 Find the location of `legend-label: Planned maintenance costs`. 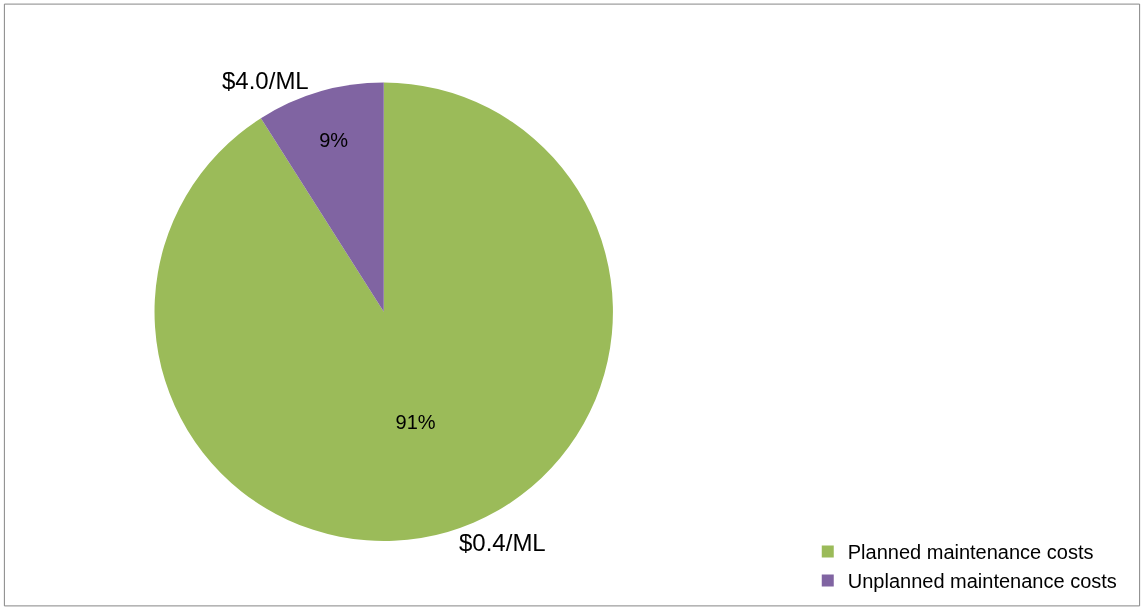

legend-label: Planned maintenance costs is located at coordinates (970, 552).